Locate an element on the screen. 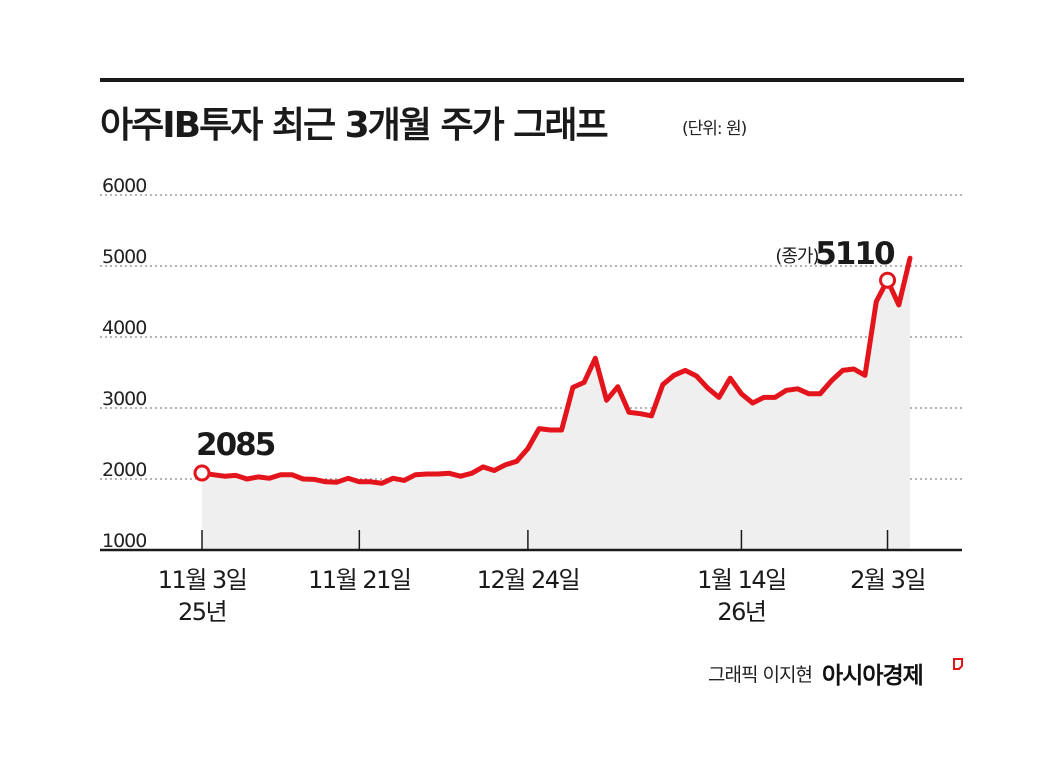 The height and width of the screenshot is (768, 1064). y-tick-label: 4000 is located at coordinates (124, 328).